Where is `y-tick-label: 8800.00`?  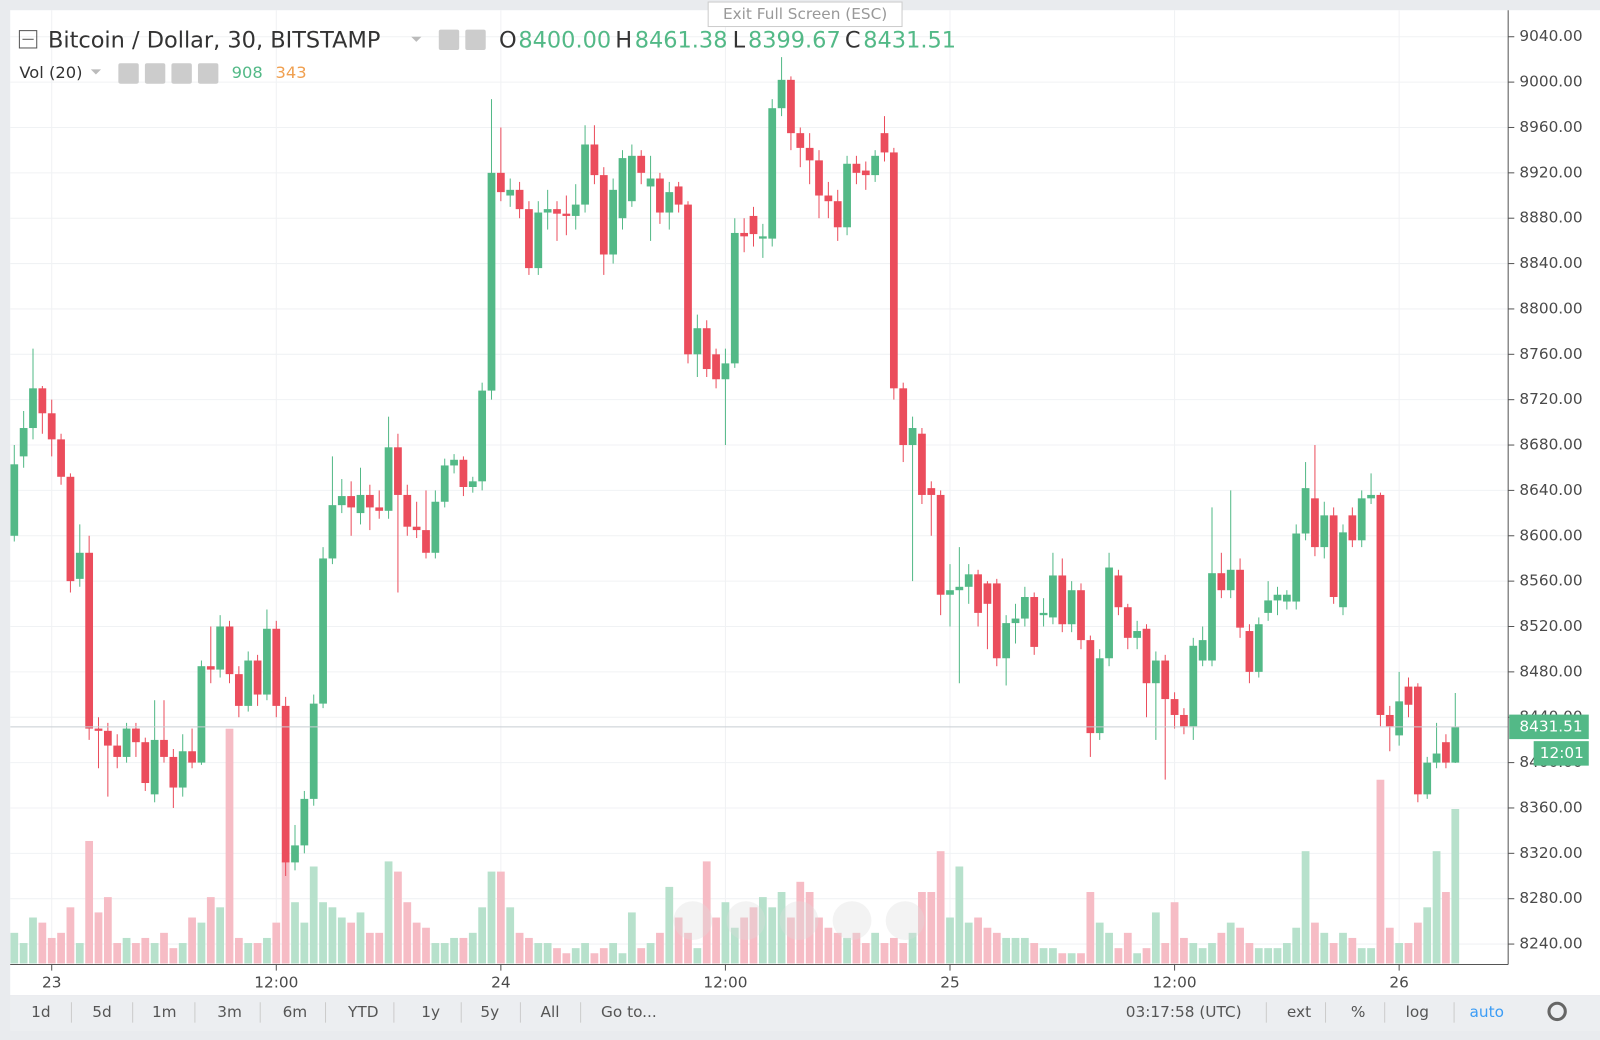
y-tick-label: 8800.00 is located at coordinates (1550, 308).